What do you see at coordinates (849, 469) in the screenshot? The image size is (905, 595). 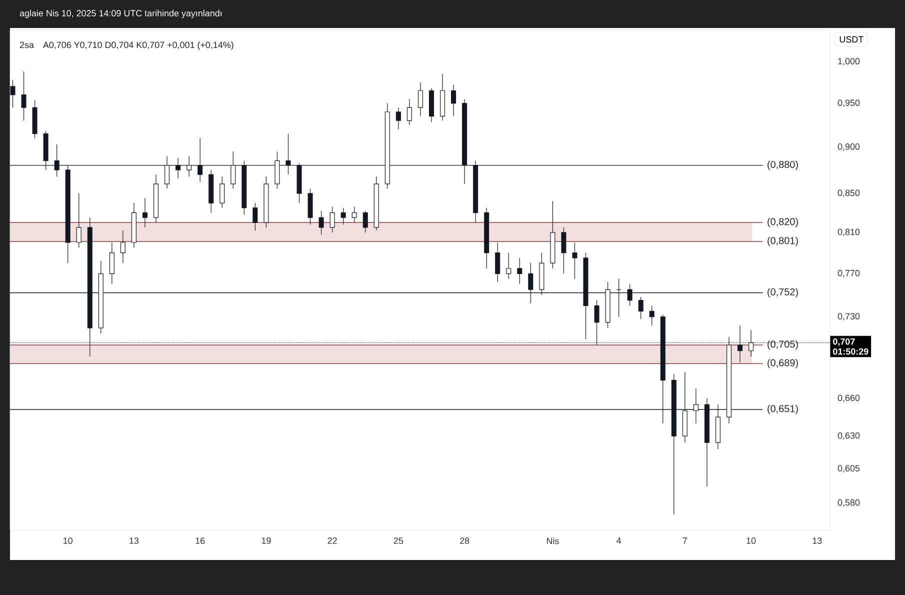 I see `y-tick-label: 0,605` at bounding box center [849, 469].